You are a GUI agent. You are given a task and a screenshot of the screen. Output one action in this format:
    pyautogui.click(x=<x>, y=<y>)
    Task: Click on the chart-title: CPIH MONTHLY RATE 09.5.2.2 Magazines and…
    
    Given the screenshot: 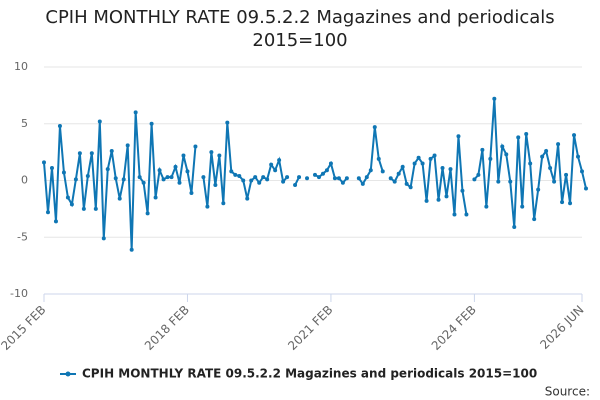 What is the action you would take?
    pyautogui.click(x=300, y=29)
    